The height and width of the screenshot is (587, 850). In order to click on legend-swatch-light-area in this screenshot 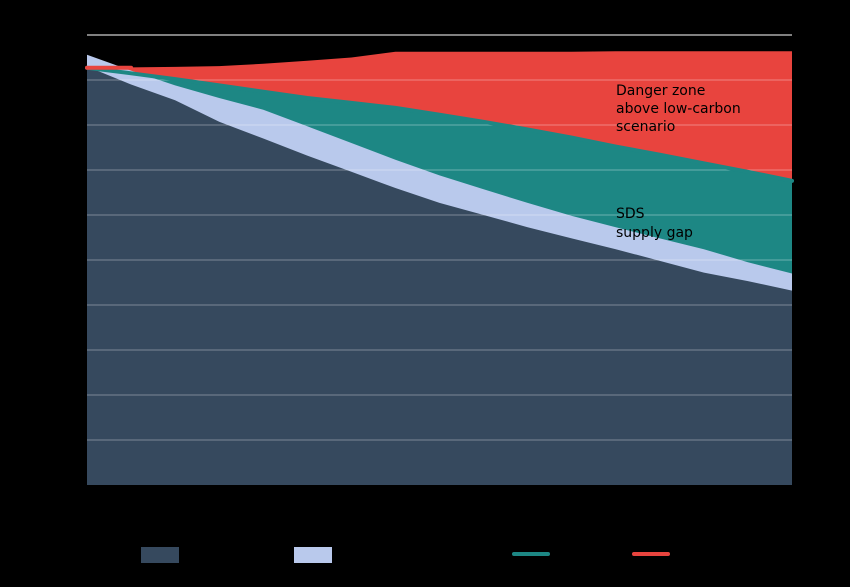, I will do `click(313, 555)`.